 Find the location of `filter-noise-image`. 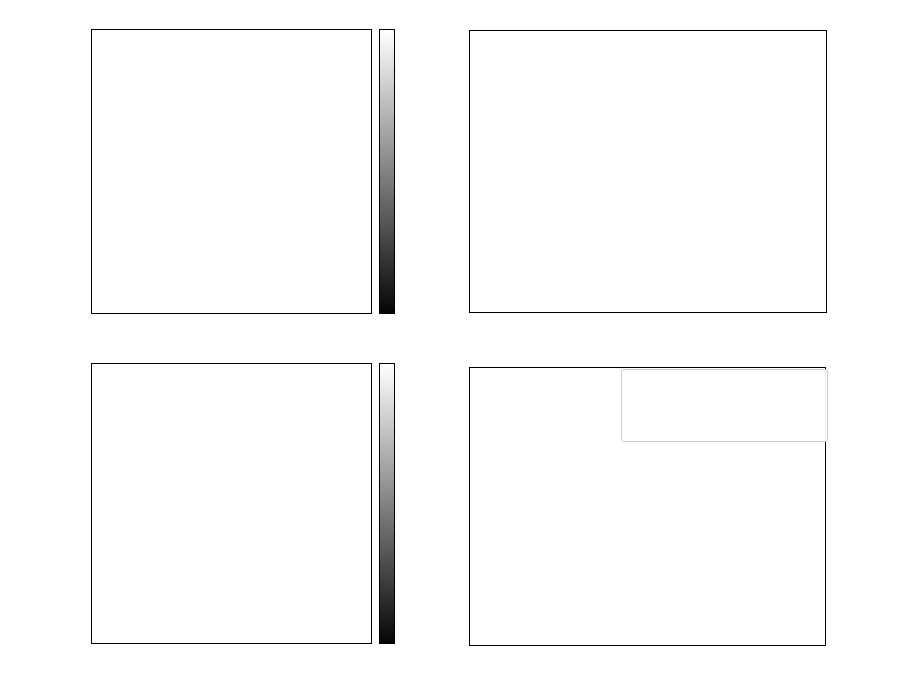

filter-noise-image is located at coordinates (231, 171).